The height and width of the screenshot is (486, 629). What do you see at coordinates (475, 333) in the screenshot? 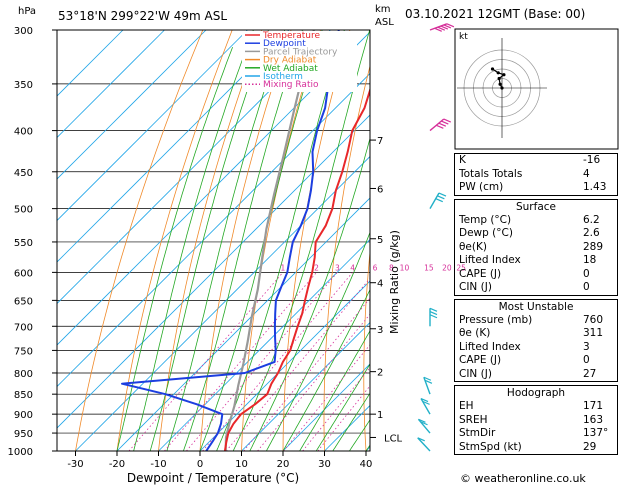
I see `most-unstable-index-label: θe (K)` at bounding box center [475, 333].